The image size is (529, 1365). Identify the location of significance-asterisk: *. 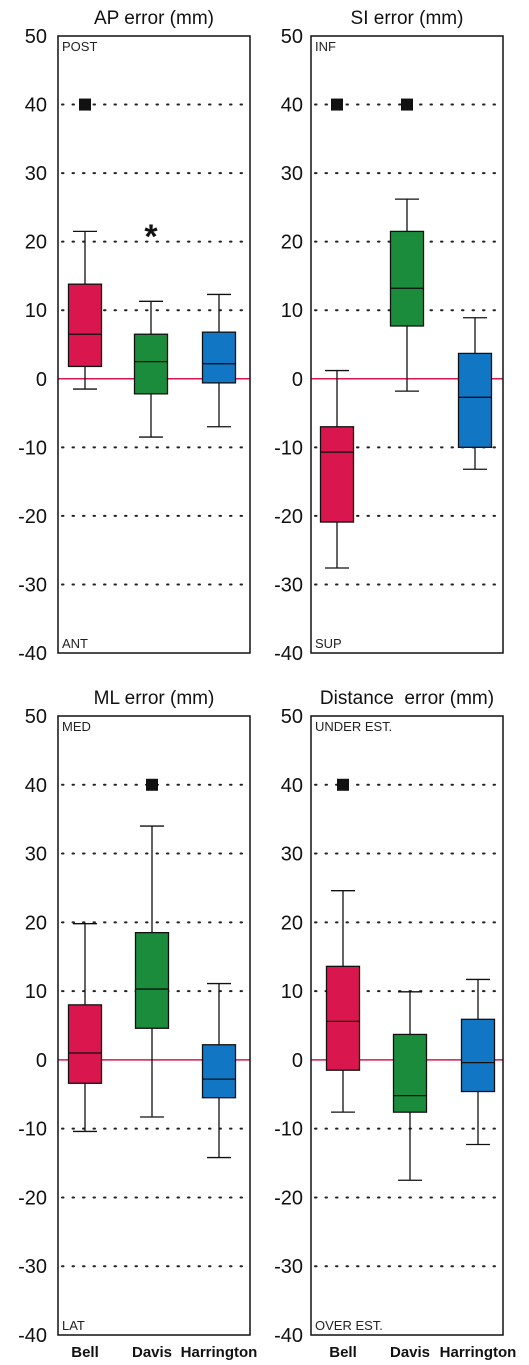
(151, 237).